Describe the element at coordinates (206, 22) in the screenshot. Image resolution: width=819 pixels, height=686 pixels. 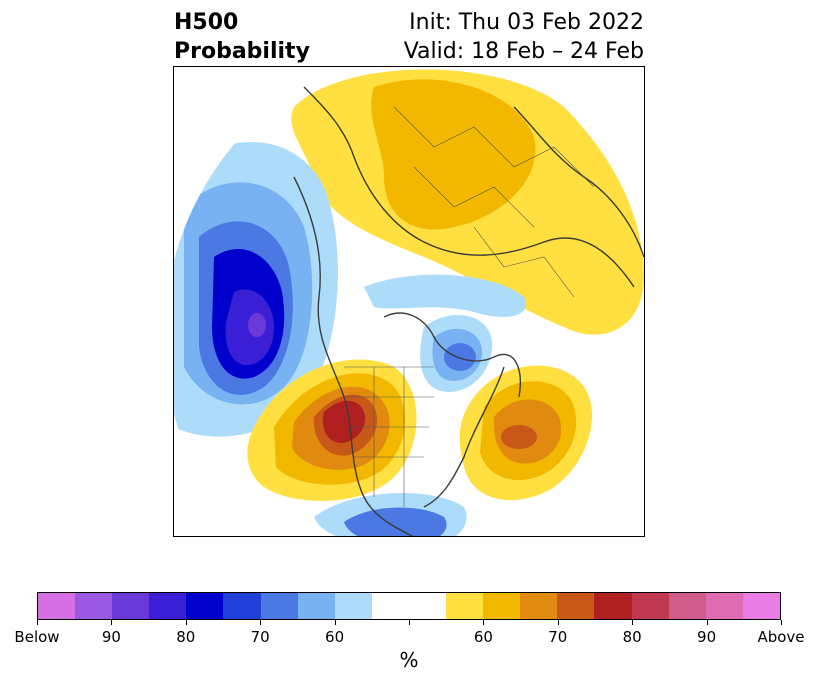
I see `title-variable: H500` at that location.